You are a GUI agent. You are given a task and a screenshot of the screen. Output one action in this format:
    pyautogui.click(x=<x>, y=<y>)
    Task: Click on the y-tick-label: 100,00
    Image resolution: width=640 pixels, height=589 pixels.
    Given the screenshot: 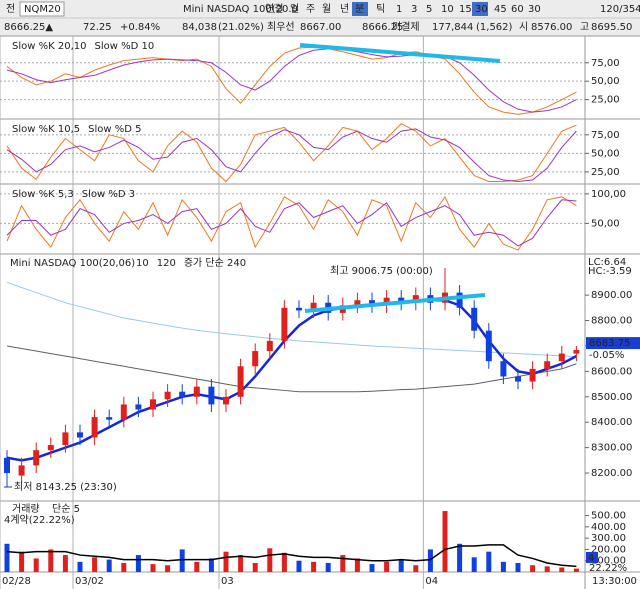 What is the action you would take?
    pyautogui.click(x=608, y=194)
    